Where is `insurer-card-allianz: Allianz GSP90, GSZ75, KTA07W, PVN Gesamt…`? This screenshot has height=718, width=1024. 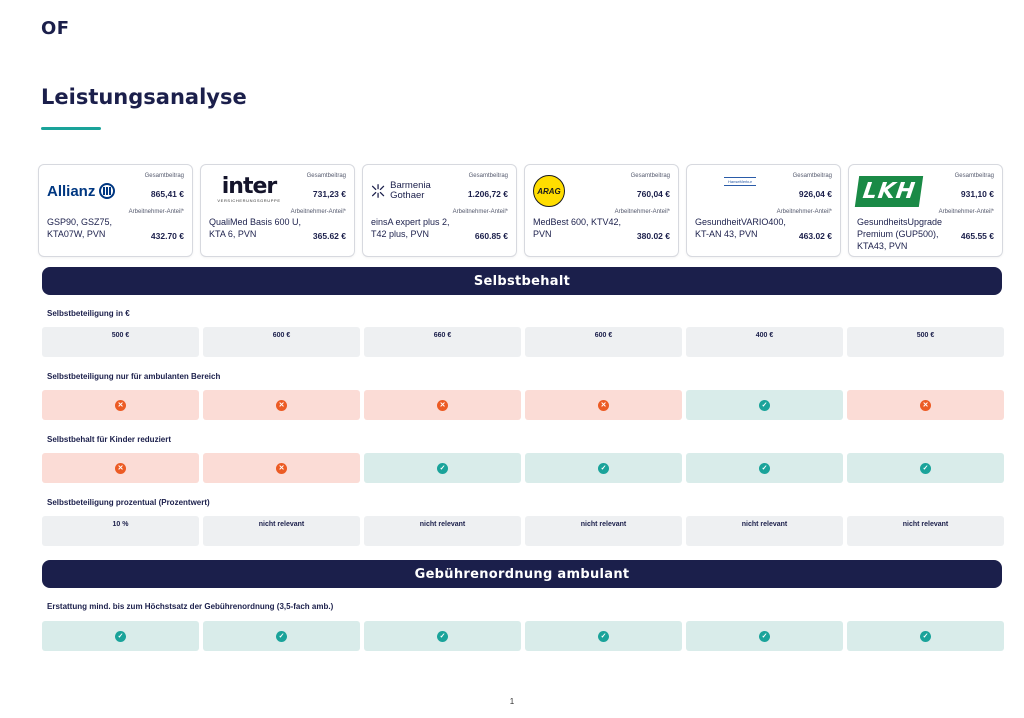
insurer-card-allianz: Allianz GSP90, GSZ75, KTA07W, PVN Gesamt… is located at coordinates (115, 210).